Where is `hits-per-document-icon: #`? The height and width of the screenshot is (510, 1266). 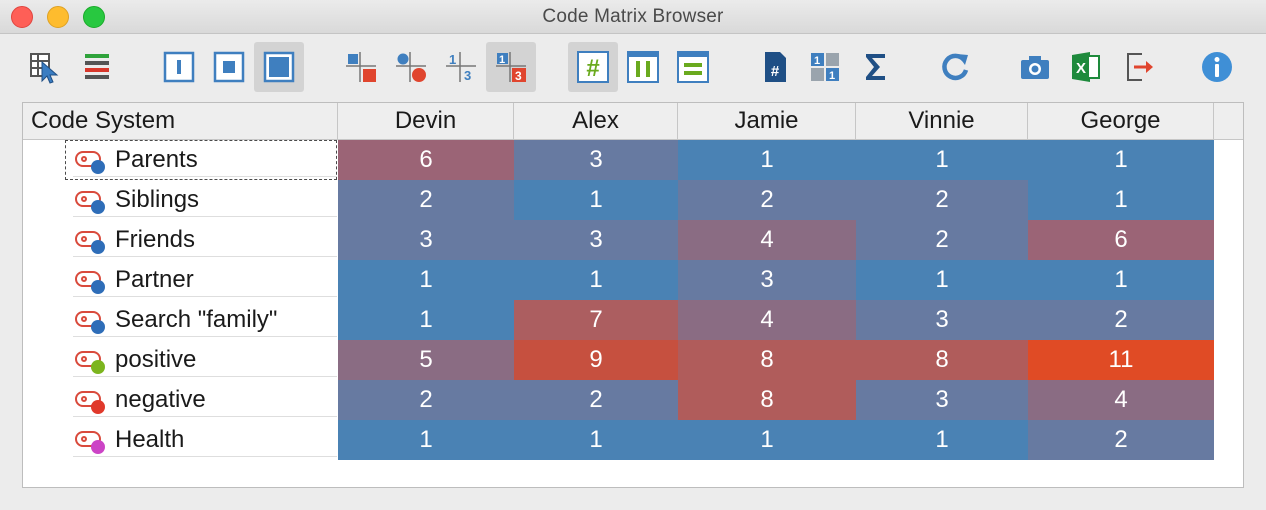 hits-per-document-icon: # is located at coordinates (593, 67).